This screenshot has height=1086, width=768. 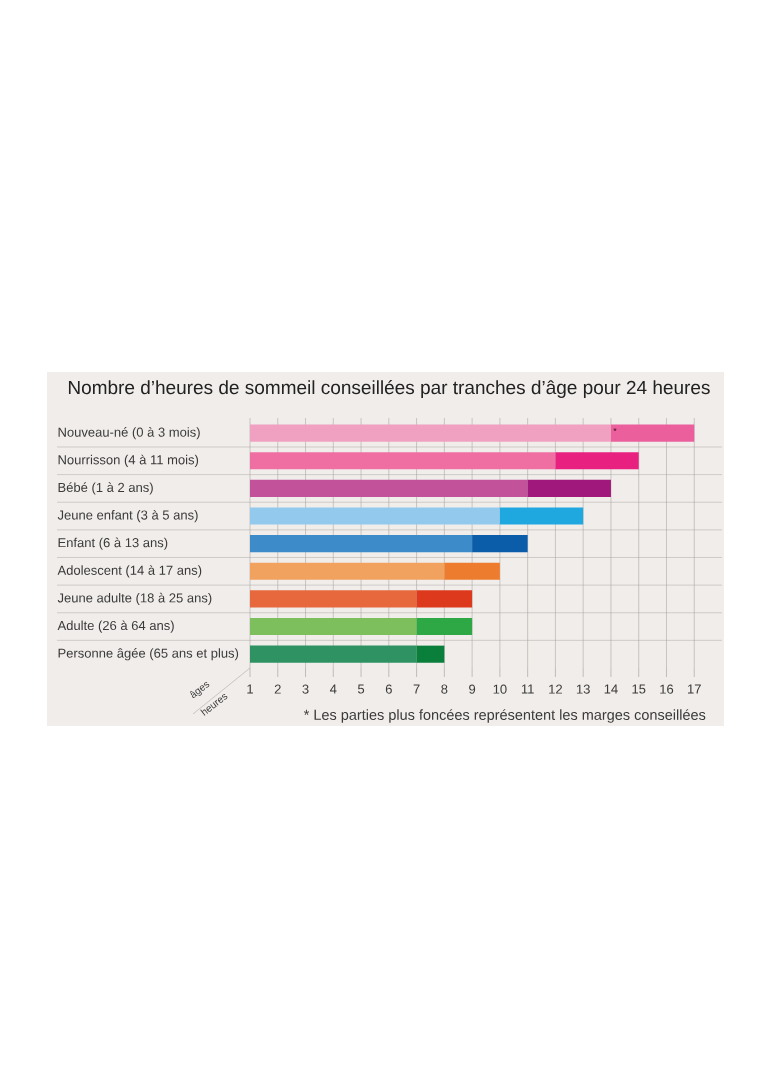 What do you see at coordinates (250, 689) in the screenshot?
I see `x-tick-label: 1` at bounding box center [250, 689].